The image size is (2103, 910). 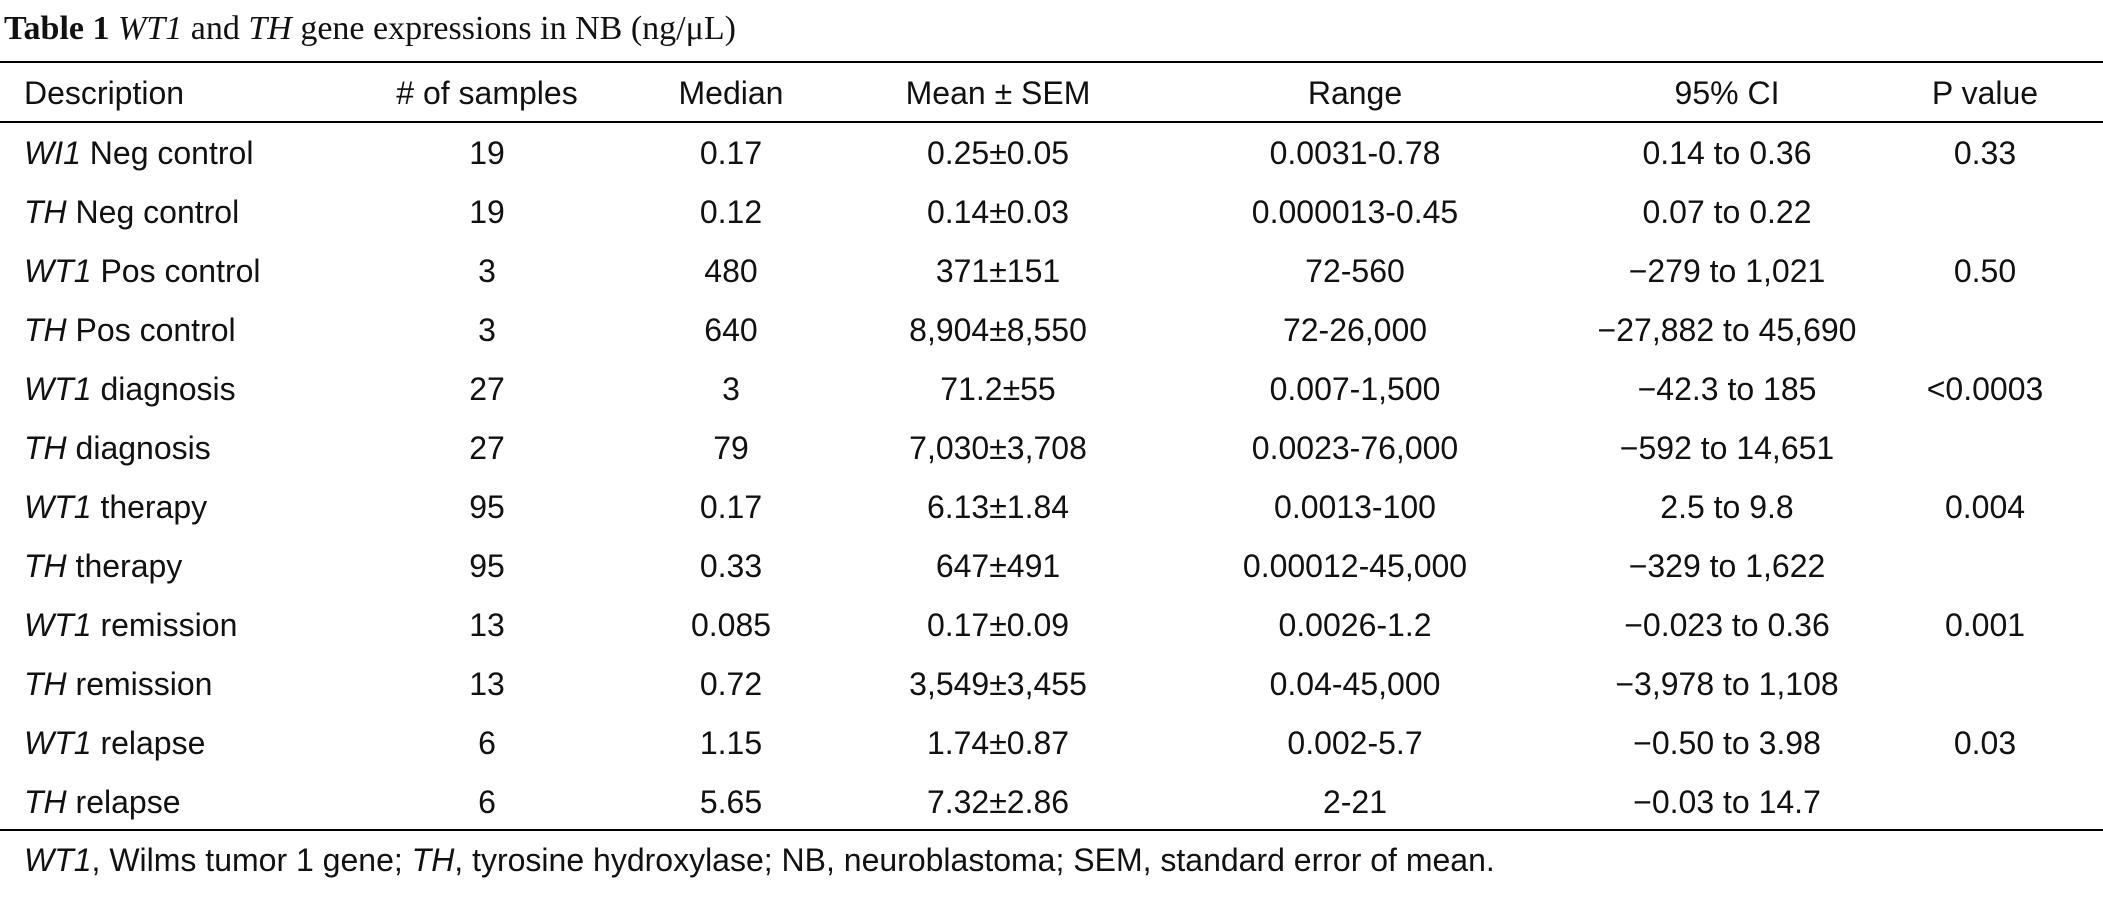 I want to click on header-mean-sem: Mean ± SEM, so click(x=998, y=93).